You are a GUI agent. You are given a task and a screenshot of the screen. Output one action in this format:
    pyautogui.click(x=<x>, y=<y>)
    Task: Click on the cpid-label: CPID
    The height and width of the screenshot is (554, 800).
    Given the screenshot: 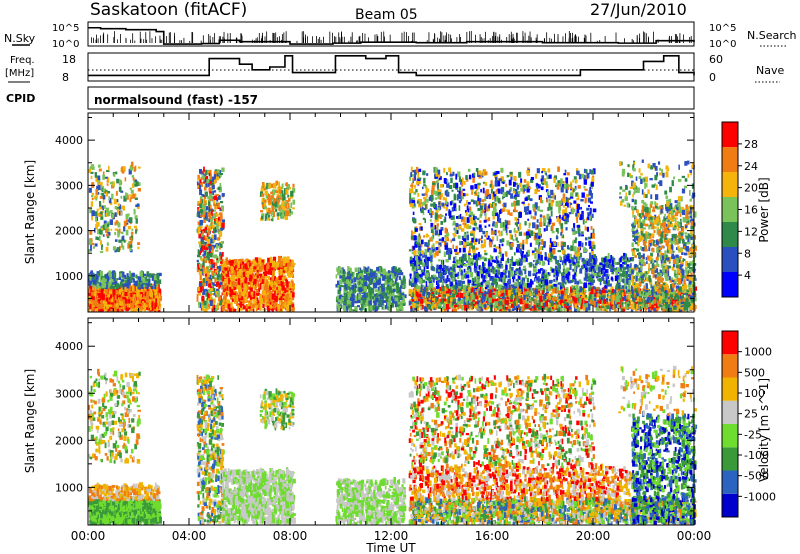 What is the action you would take?
    pyautogui.click(x=20, y=98)
    